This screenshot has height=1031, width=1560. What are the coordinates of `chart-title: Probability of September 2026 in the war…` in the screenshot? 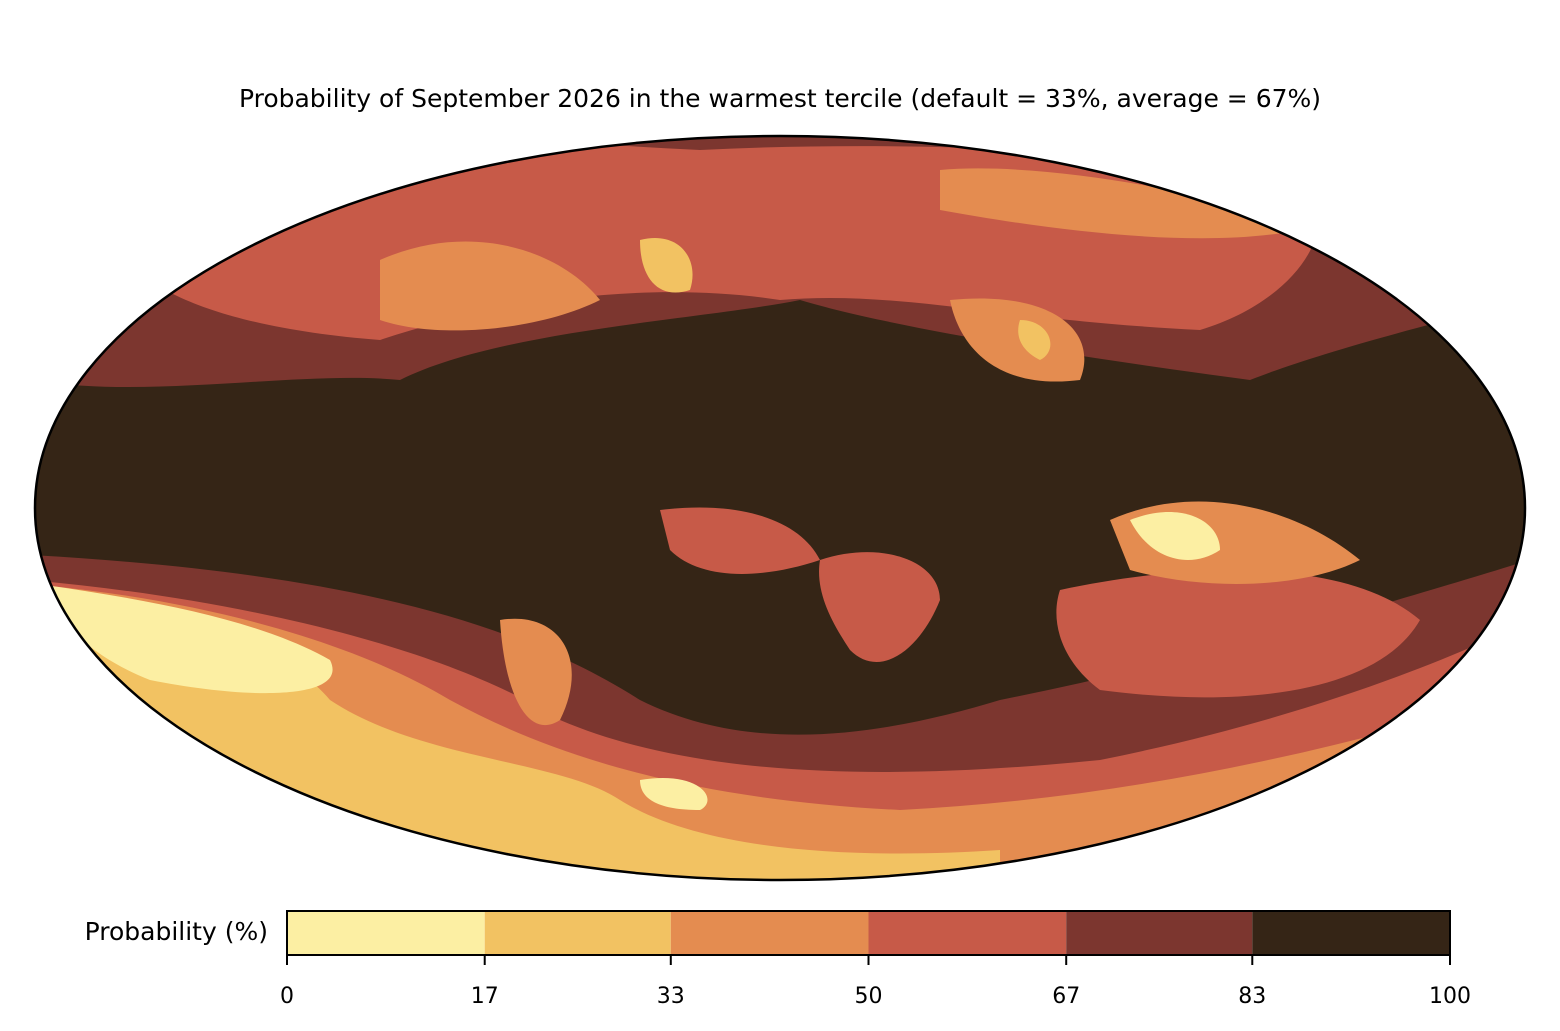 It's located at (780, 98).